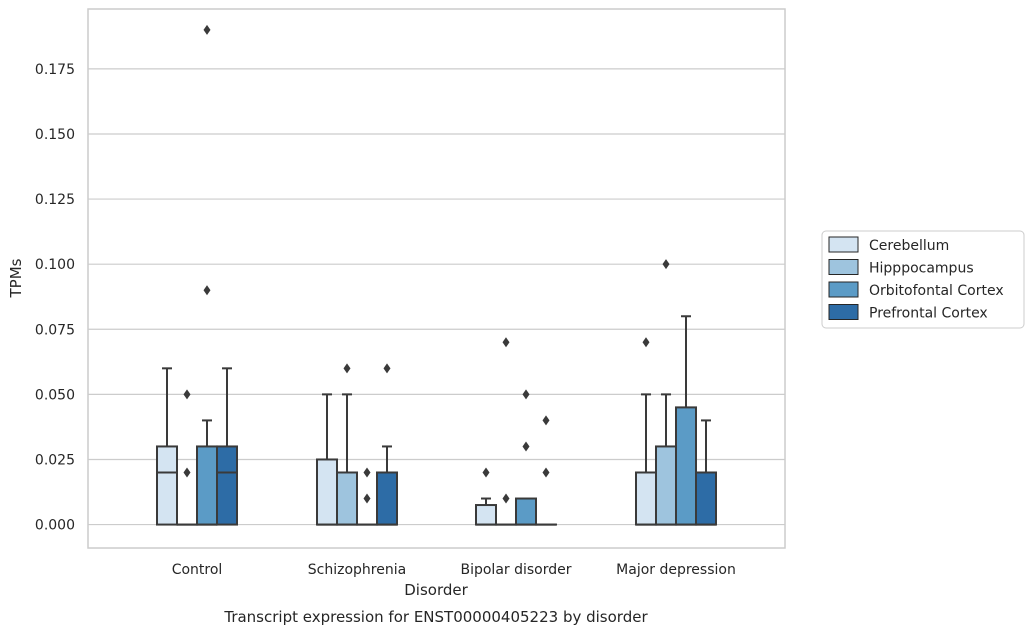 The width and height of the screenshot is (1033, 634). I want to click on legend-label: Hipppocampus, so click(921, 269).